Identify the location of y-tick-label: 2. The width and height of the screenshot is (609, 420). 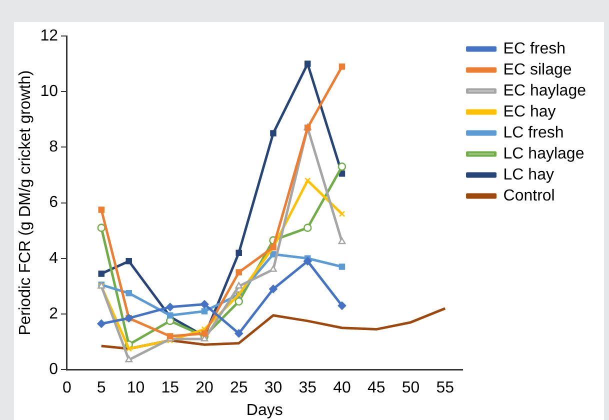
(53, 313).